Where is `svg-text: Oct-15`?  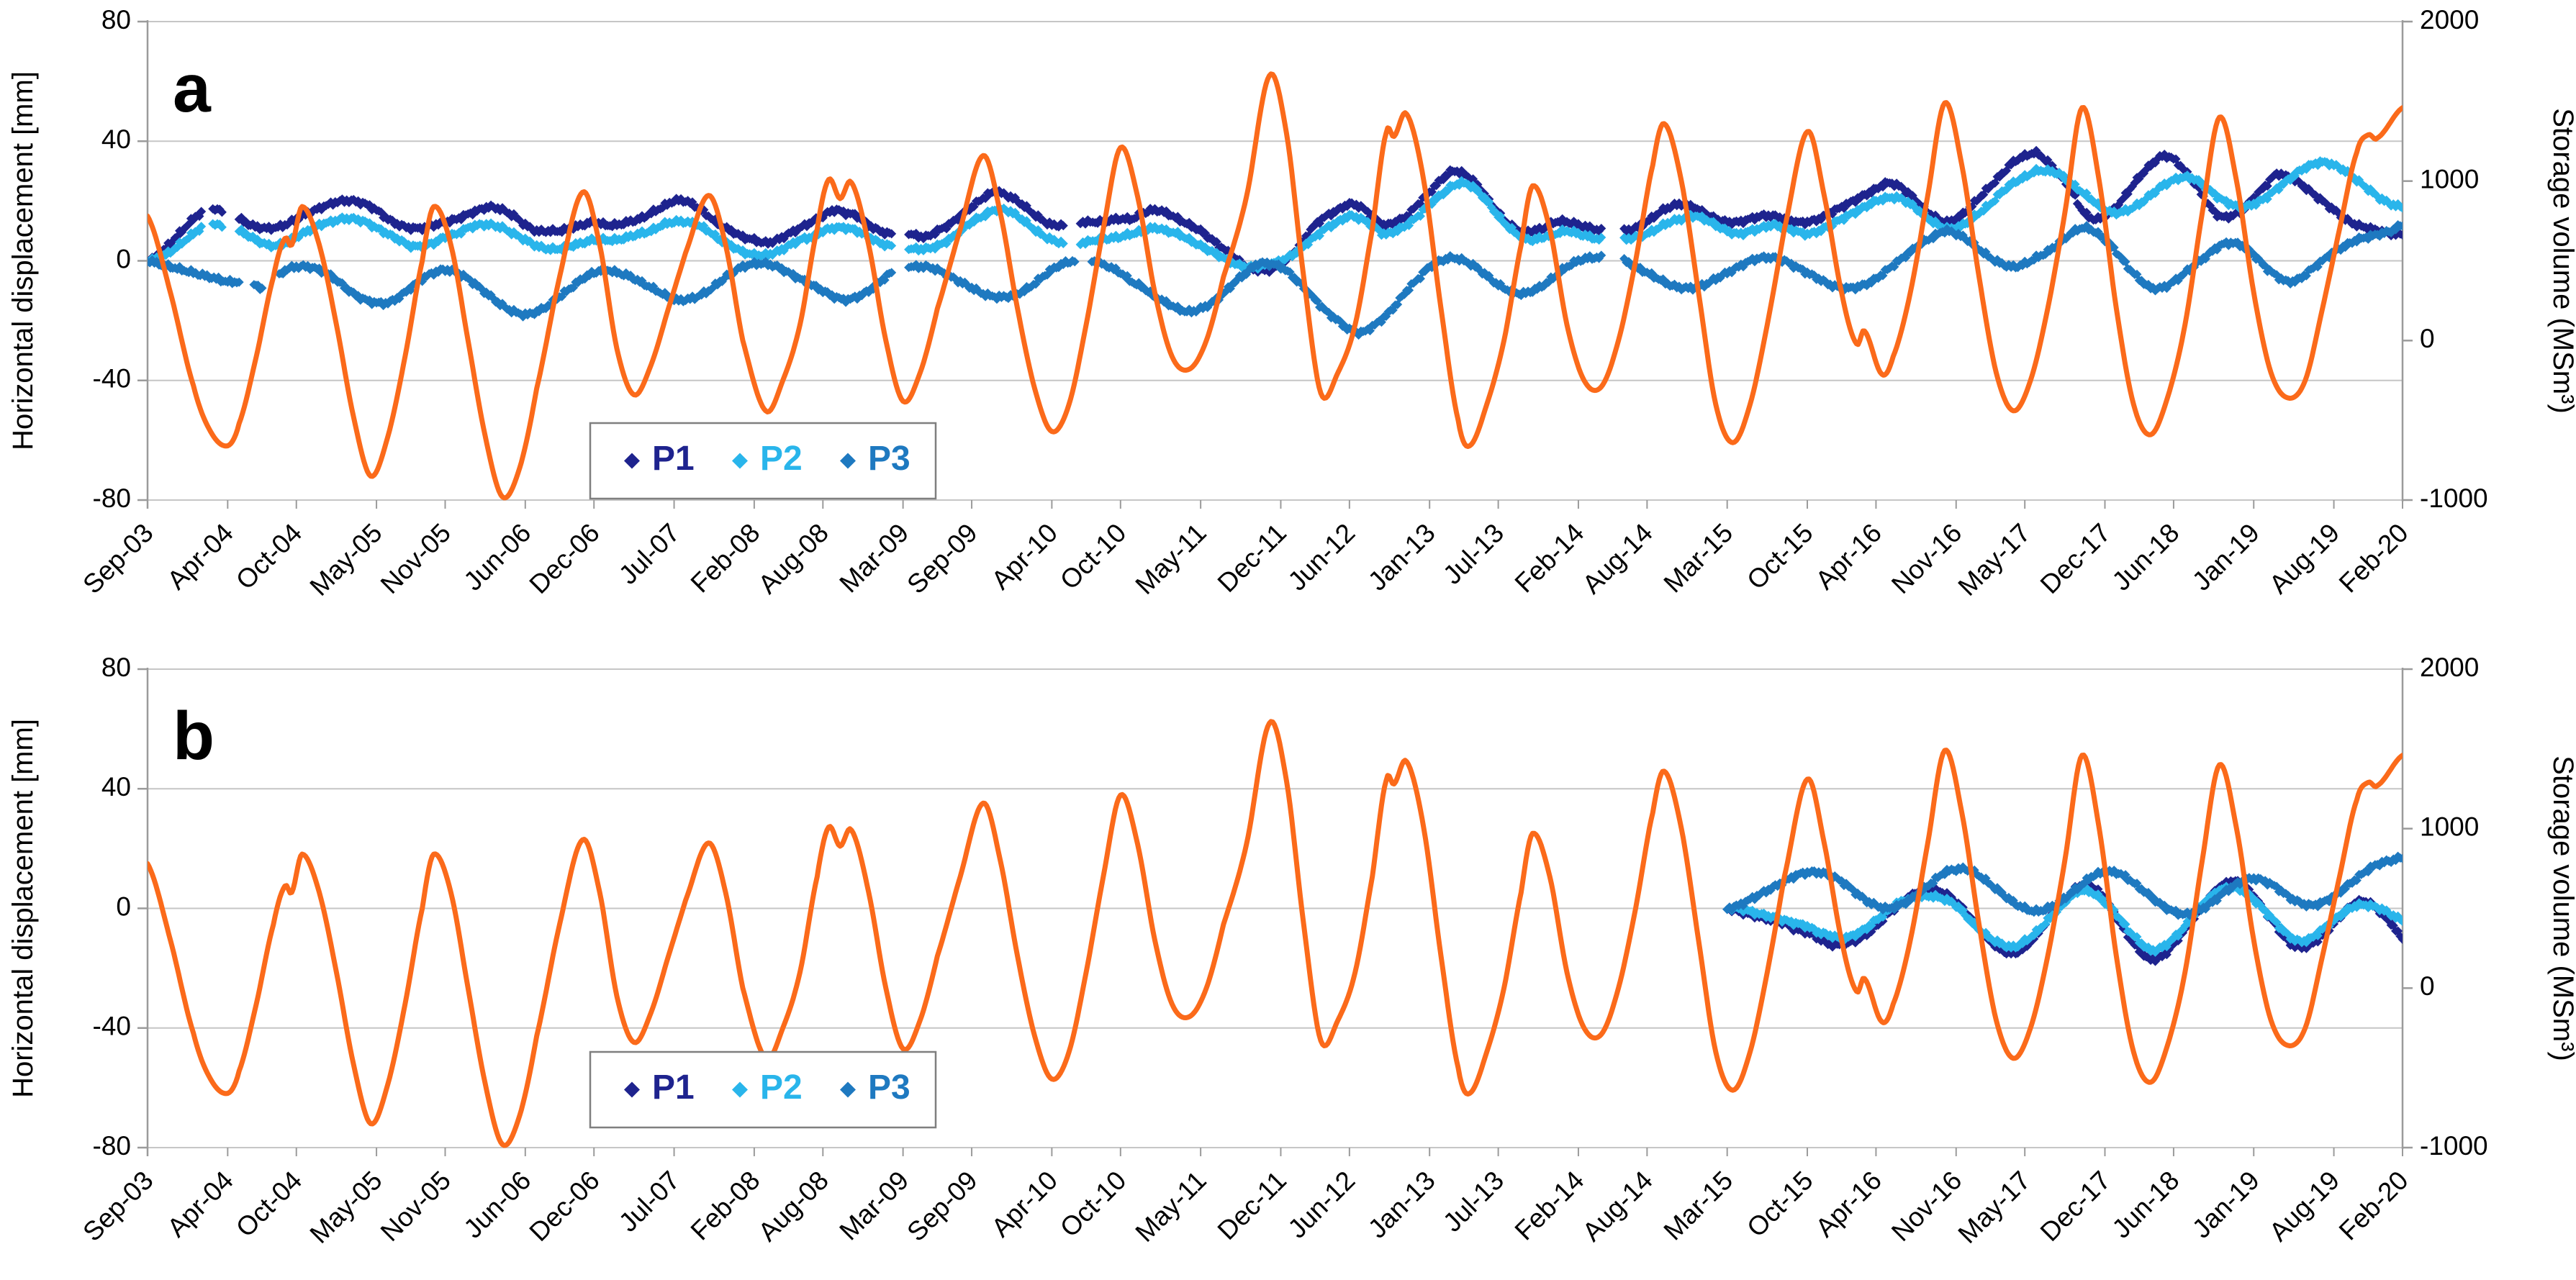
svg-text: Oct-15 is located at coordinates (1780, 557).